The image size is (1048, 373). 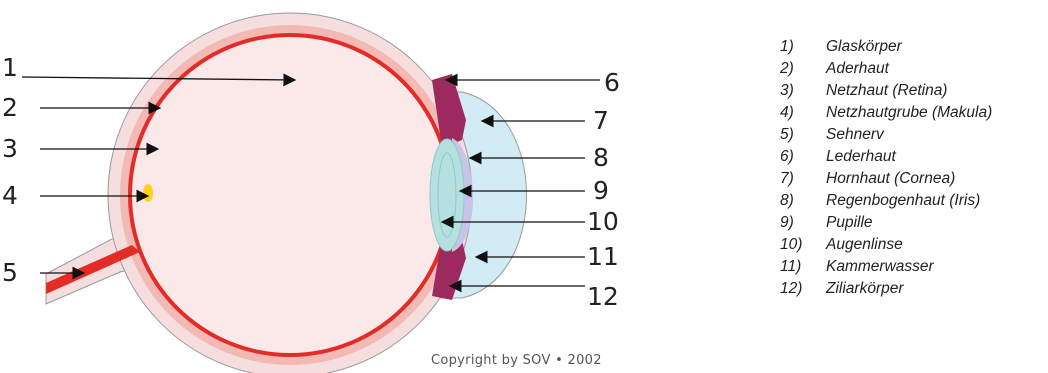 What do you see at coordinates (861, 156) in the screenshot?
I see `legend-label: Lederhaut` at bounding box center [861, 156].